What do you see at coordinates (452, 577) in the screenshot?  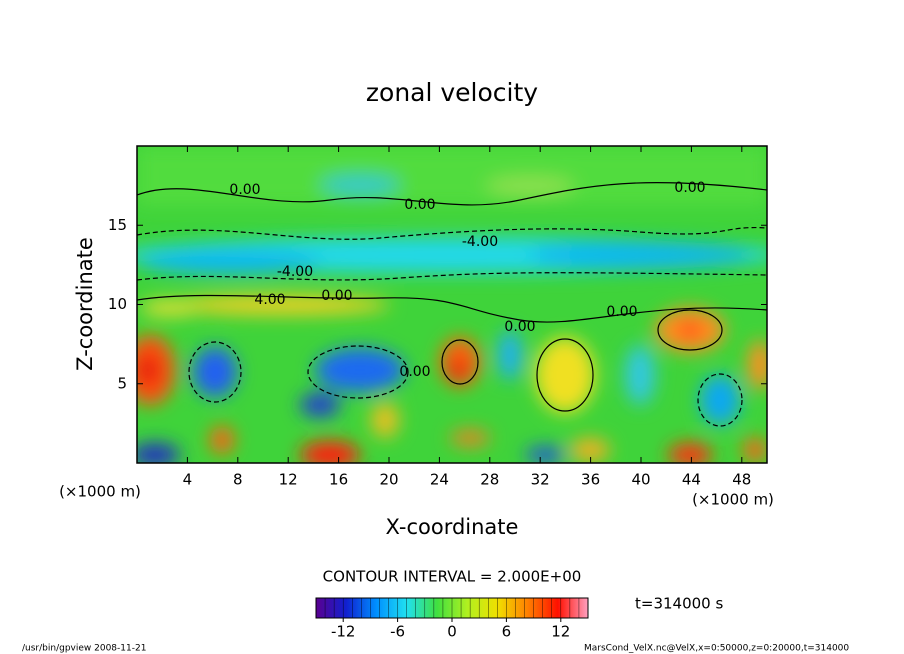 I see `contour-interval: CONTOUR INTERVAL = 2.000E+00` at bounding box center [452, 577].